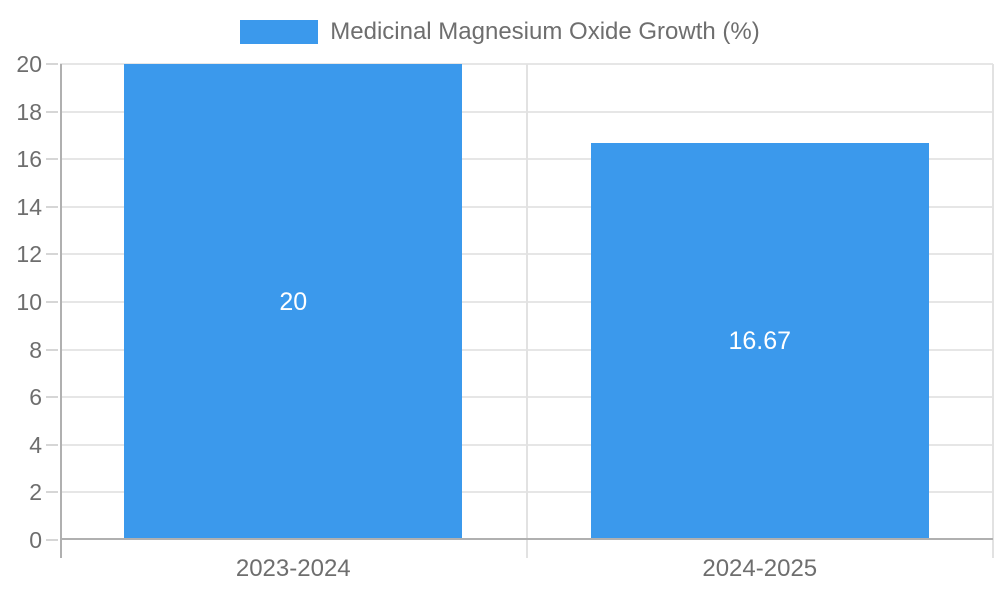  What do you see at coordinates (35, 444) in the screenshot?
I see `y-axis-tick-label: 4` at bounding box center [35, 444].